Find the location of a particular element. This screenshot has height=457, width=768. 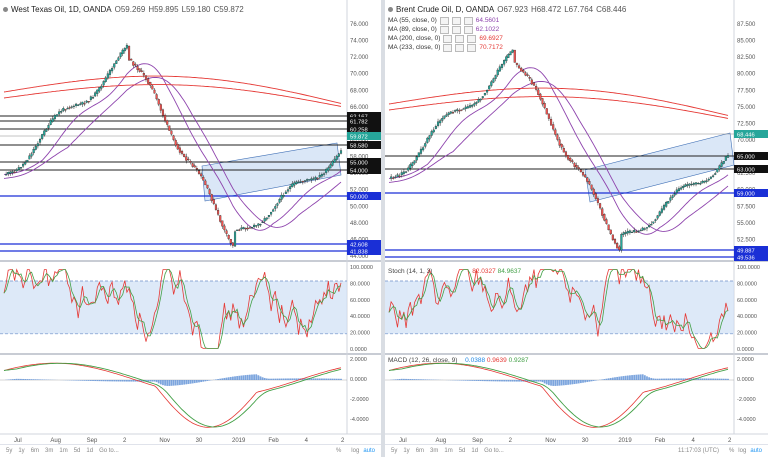

stoch-legend: Stoch (14, 1, 3) 82.0327 84.9637 is located at coordinates (454, 271).